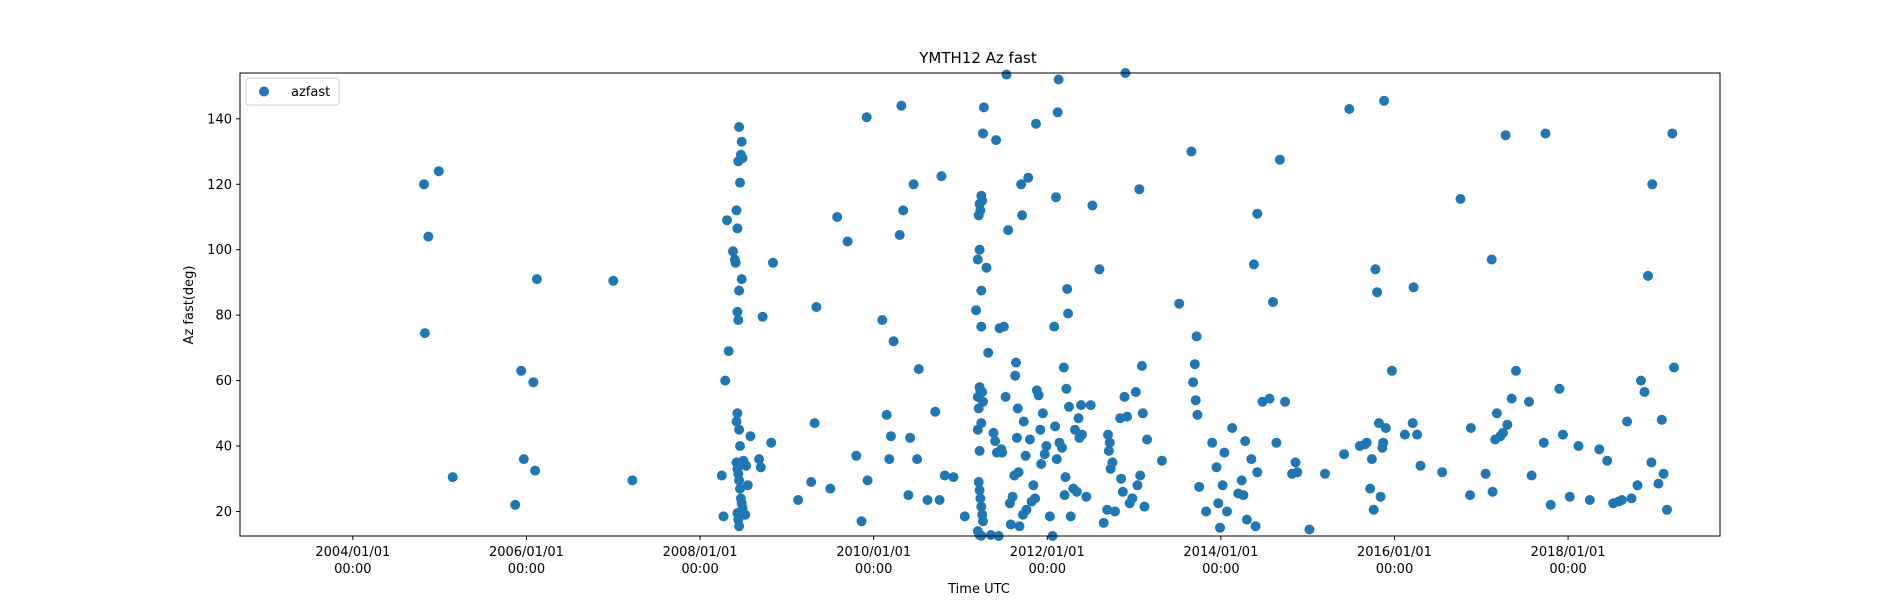 This screenshot has height=600, width=1900. I want to click on x-tick-label: 2008/01/01, so click(700, 552).